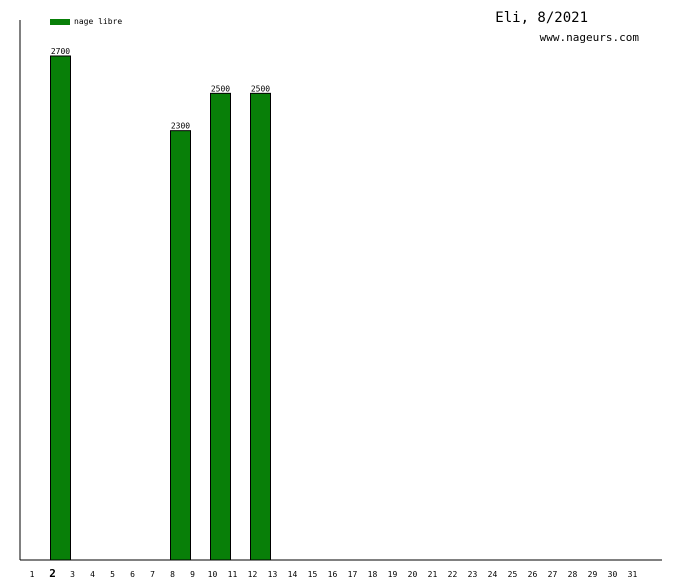  What do you see at coordinates (493, 574) in the screenshot?
I see `x-tick-label-24: 24` at bounding box center [493, 574].